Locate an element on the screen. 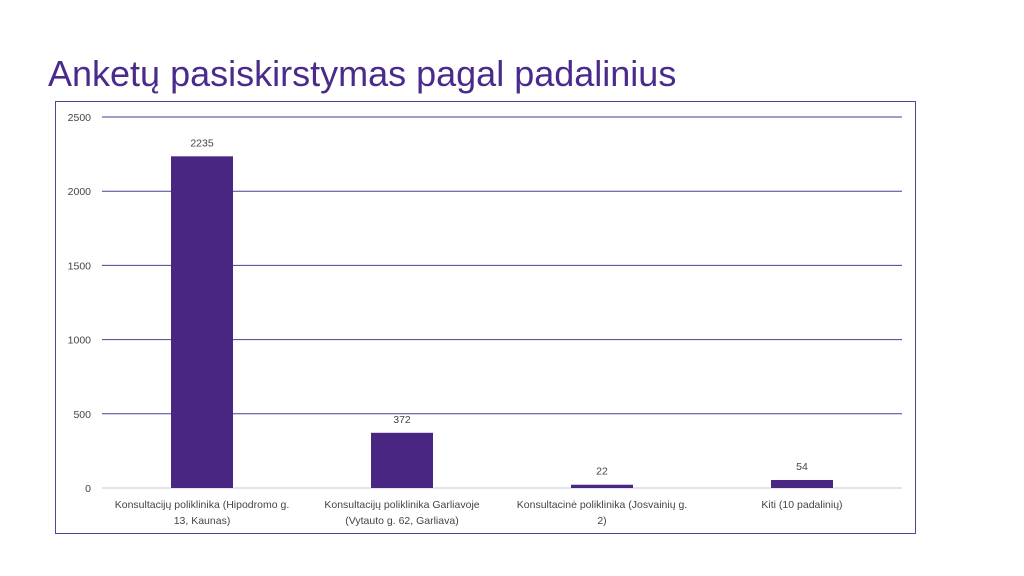 This screenshot has width=1024, height=576. x-category-label-line: Konsultacinė poliklinika (Josvainių g. is located at coordinates (602, 505).